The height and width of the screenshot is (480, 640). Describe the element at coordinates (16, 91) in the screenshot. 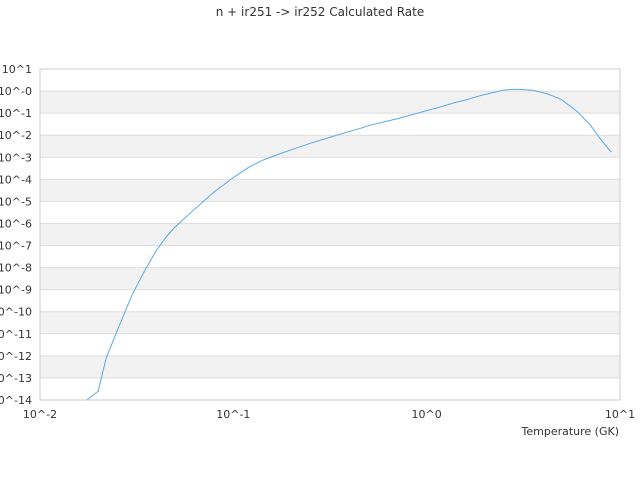

I see `y-tick-label: 10^-0` at that location.